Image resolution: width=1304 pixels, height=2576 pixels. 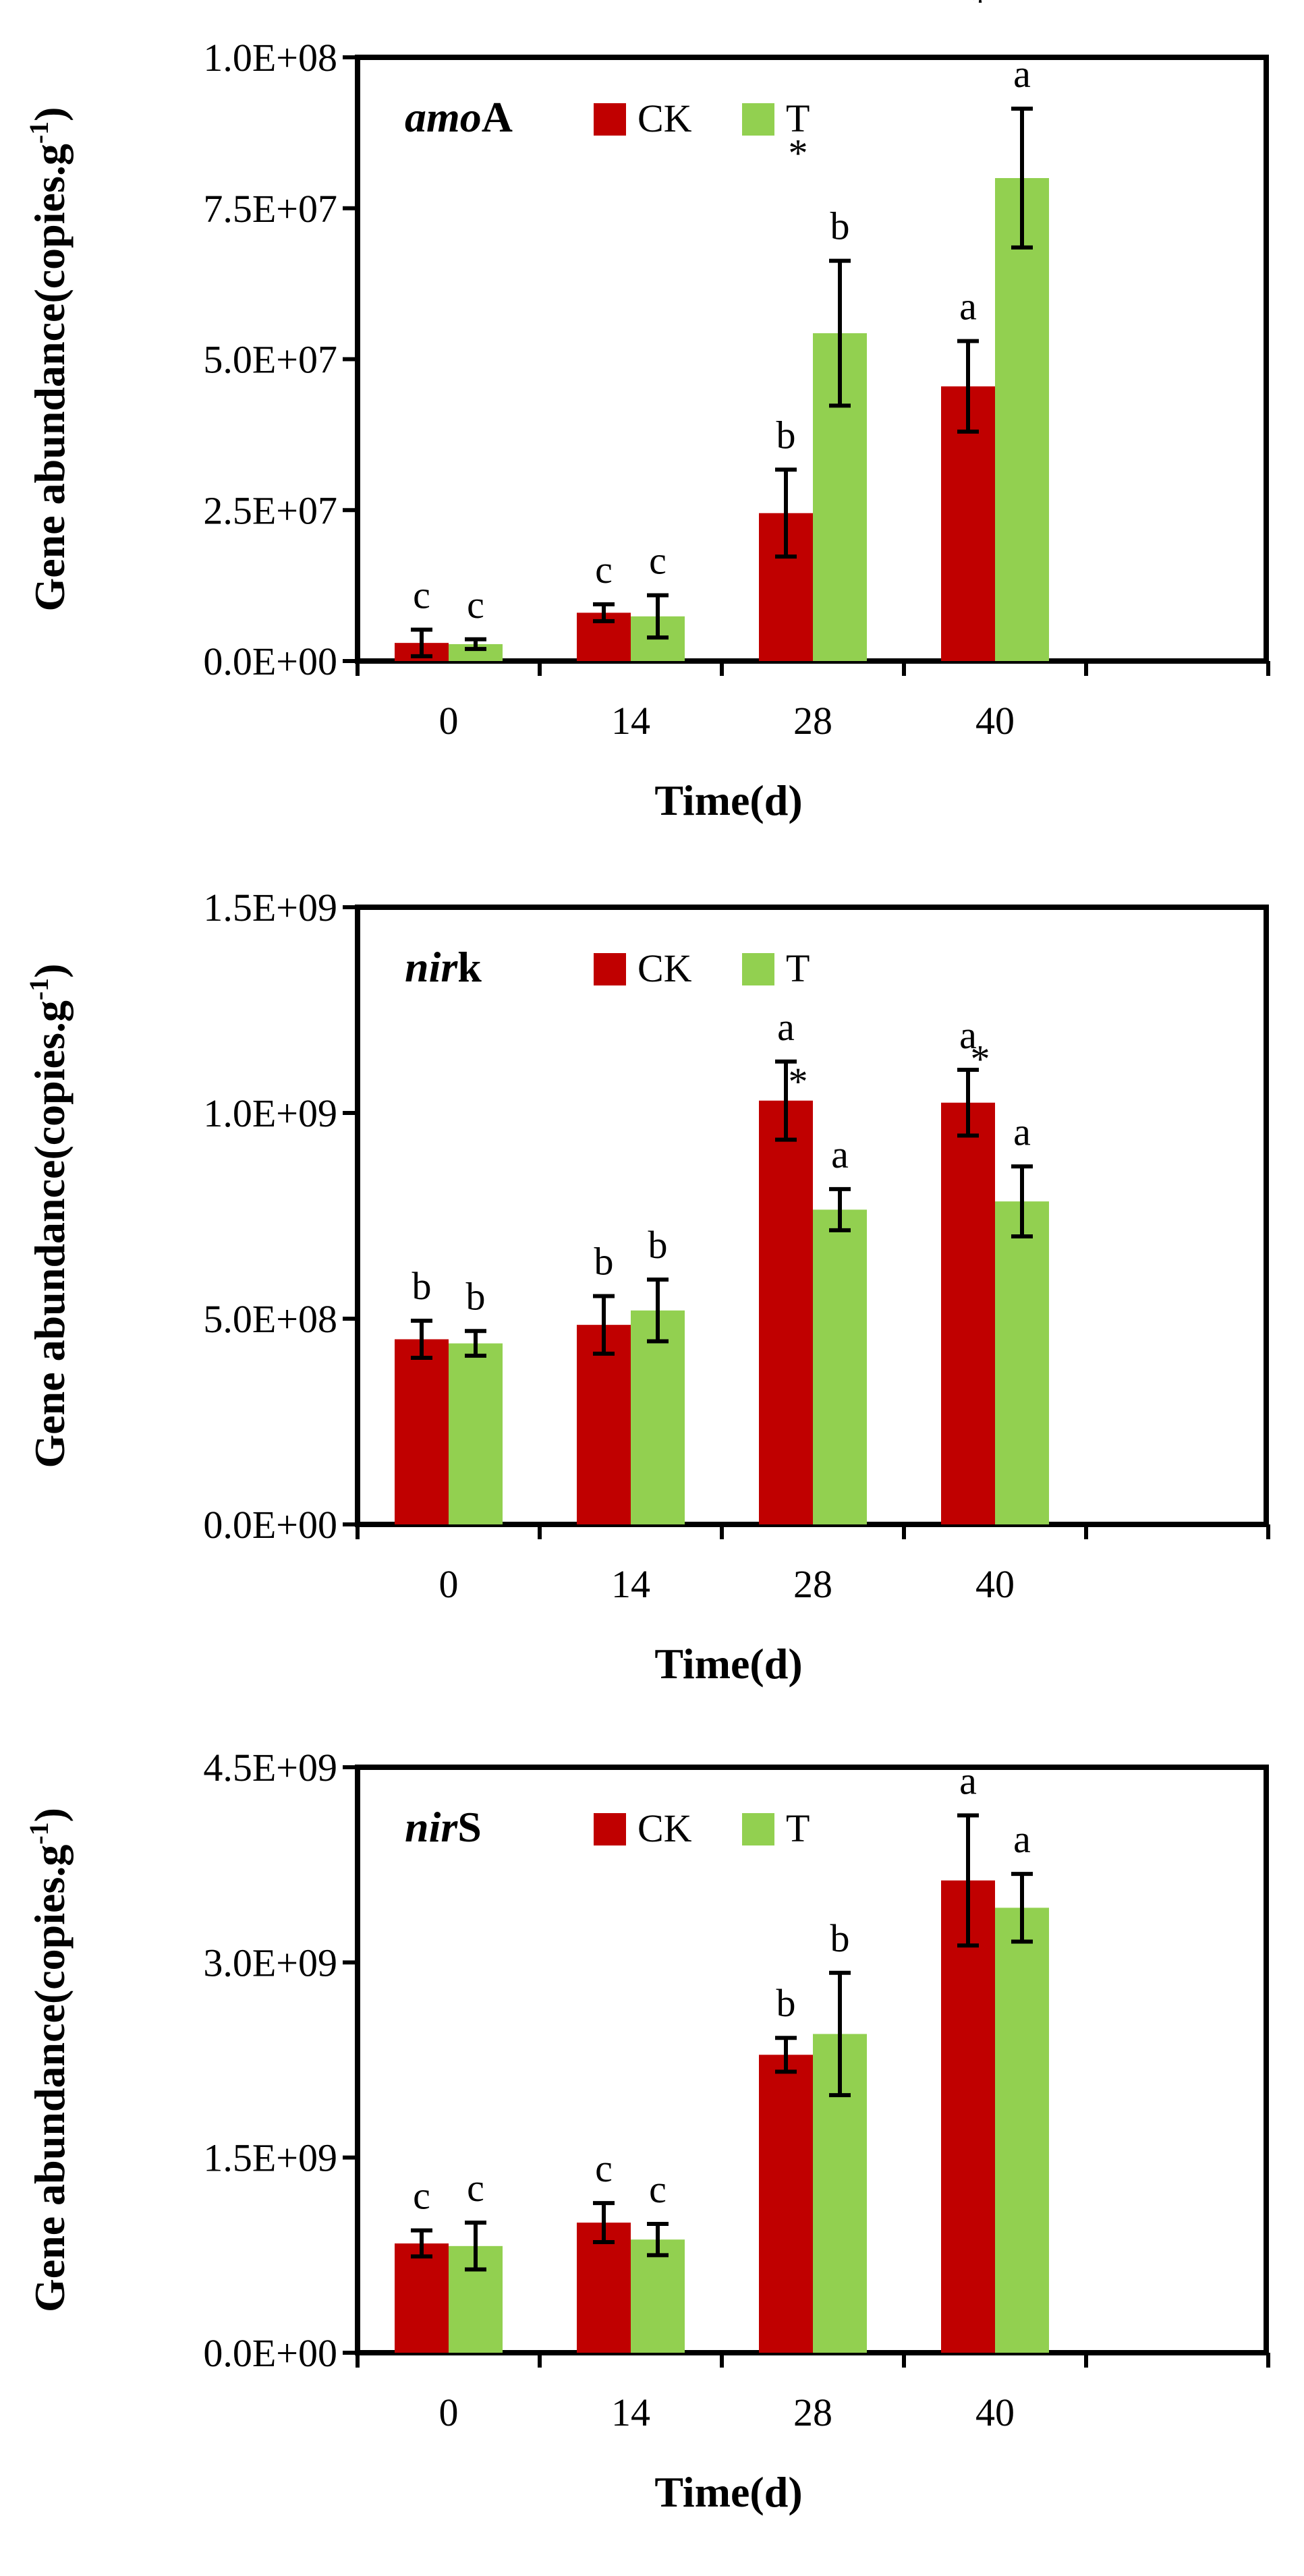 I want to click on gene-name-italic: amo, so click(x=443, y=117).